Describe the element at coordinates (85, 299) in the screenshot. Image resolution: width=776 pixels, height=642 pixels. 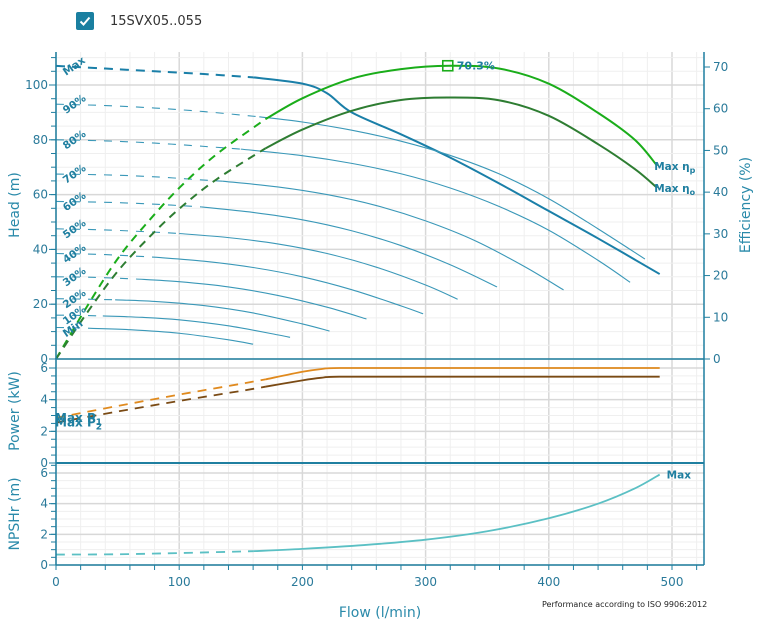
I see `head-curve-20pct-dashed` at that location.